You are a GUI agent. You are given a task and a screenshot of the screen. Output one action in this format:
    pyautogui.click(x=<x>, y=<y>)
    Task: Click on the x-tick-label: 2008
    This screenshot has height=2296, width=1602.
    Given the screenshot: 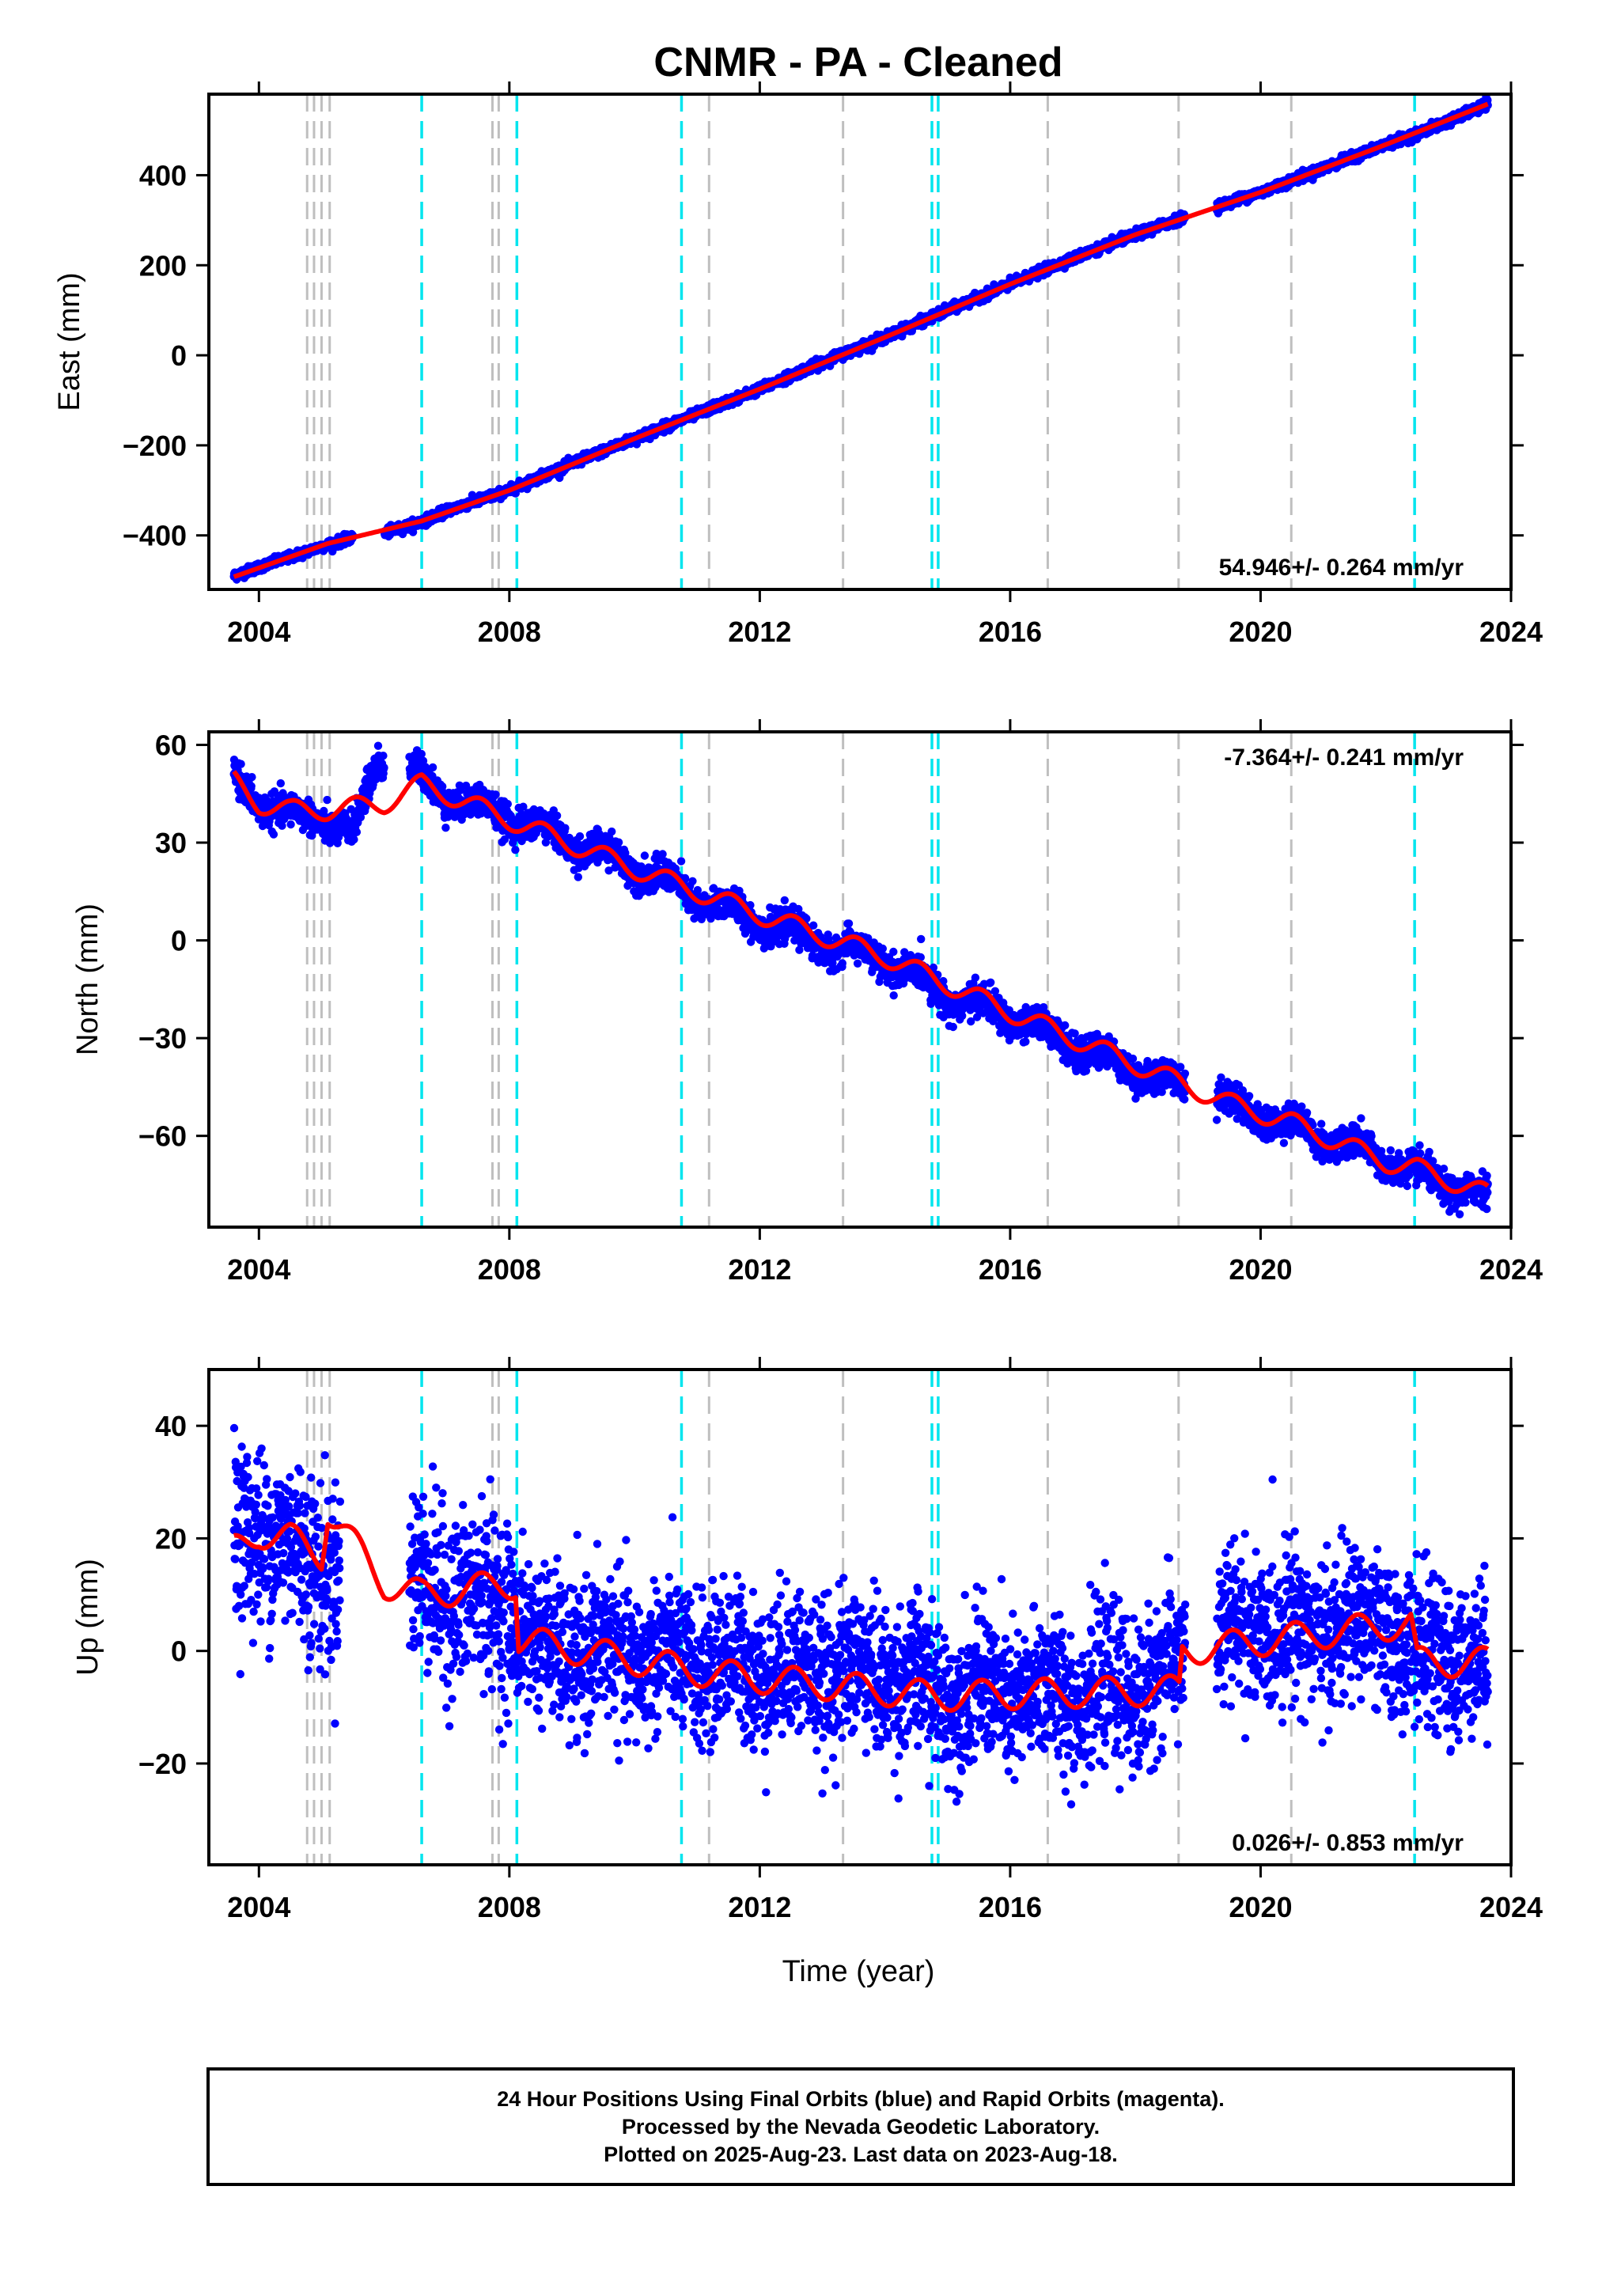 What is the action you would take?
    pyautogui.click(x=509, y=632)
    